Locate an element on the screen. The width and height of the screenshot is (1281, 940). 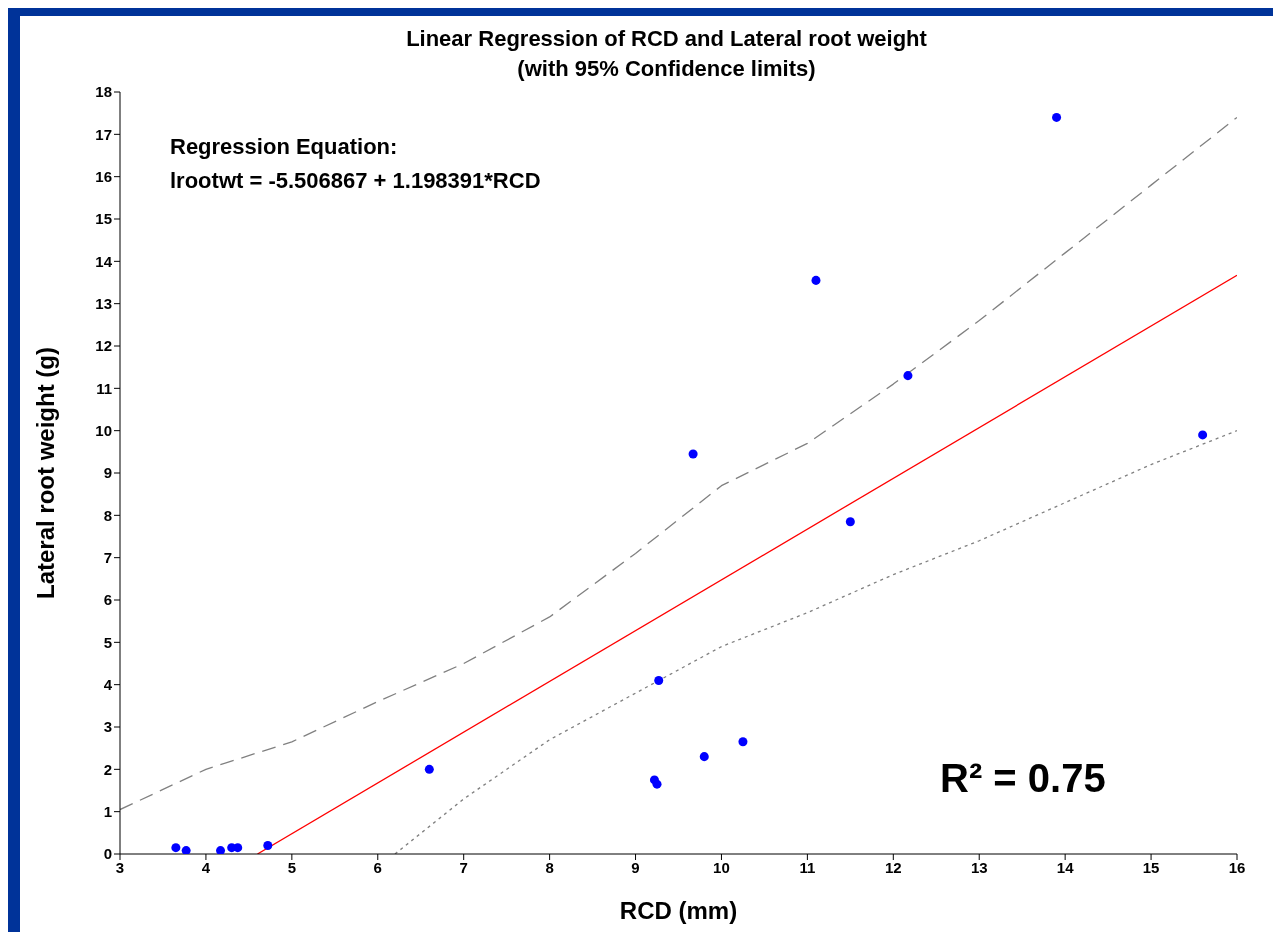
annotation: Regression Equation: is located at coordinates (284, 147).